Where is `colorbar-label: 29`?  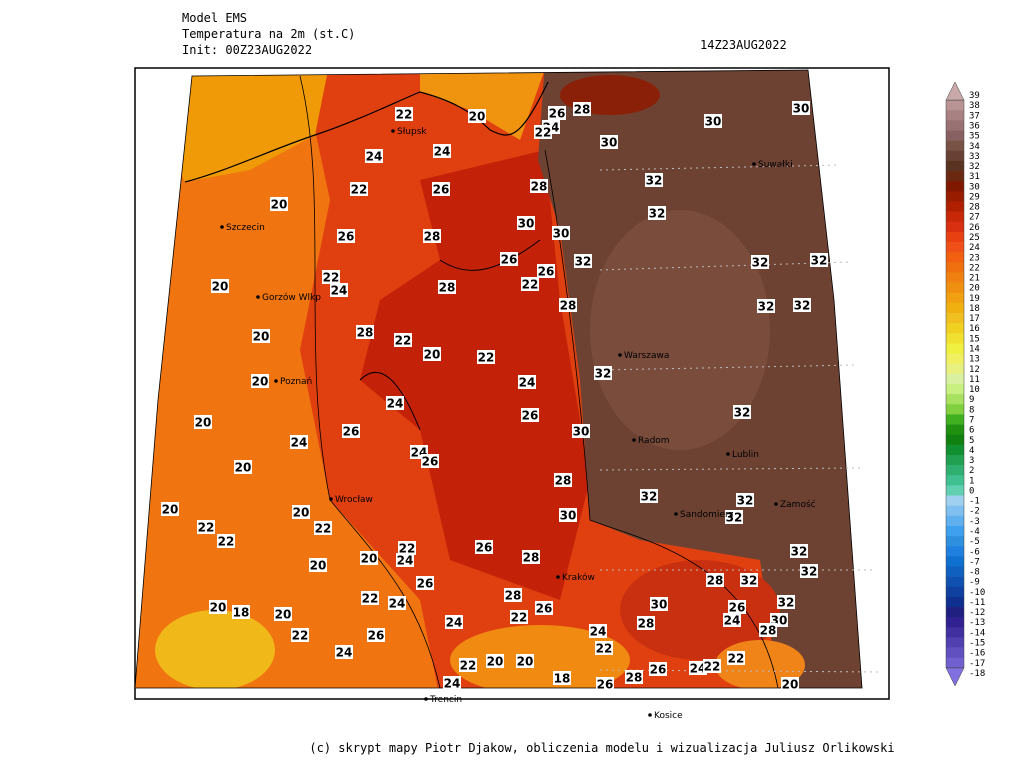 colorbar-label: 29 is located at coordinates (974, 197).